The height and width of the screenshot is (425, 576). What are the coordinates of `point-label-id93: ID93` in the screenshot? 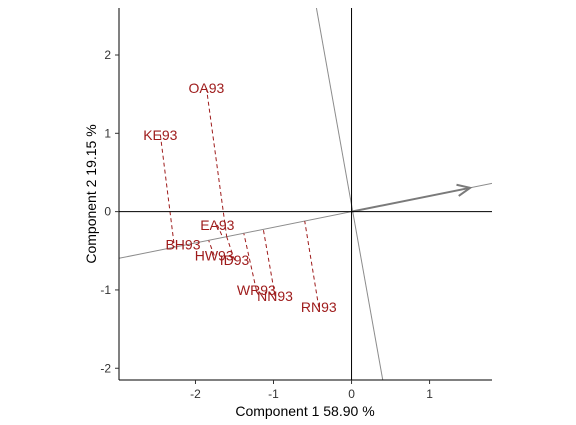 It's located at (235, 260).